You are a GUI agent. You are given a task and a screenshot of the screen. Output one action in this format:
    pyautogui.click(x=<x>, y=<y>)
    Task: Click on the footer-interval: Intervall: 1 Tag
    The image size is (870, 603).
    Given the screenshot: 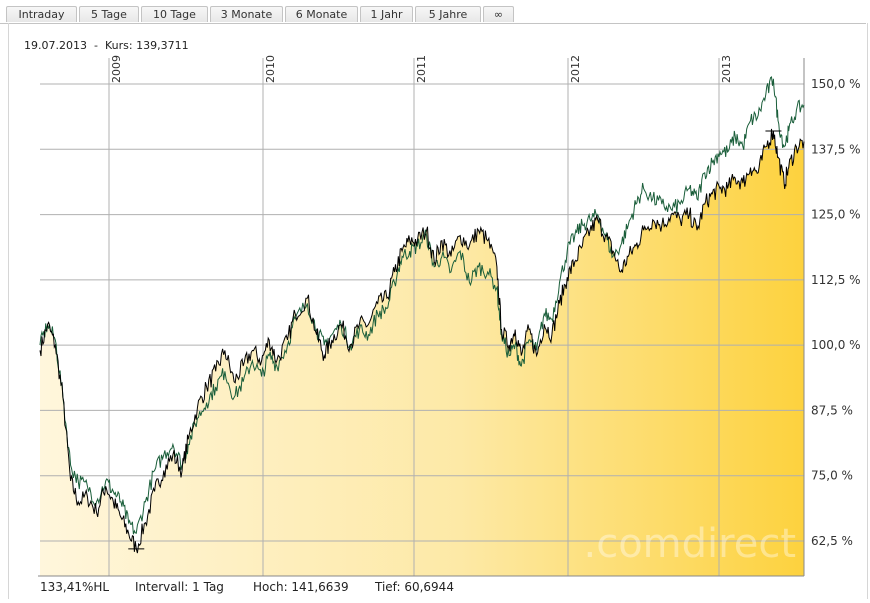 What is the action you would take?
    pyautogui.click(x=179, y=587)
    